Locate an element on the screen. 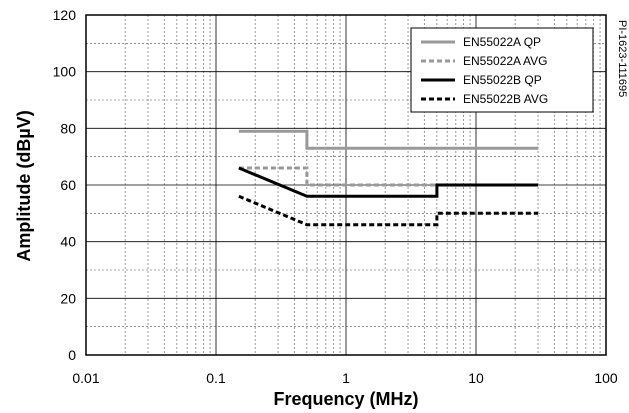  legend-label: EN55022B AVG is located at coordinates (505, 99).